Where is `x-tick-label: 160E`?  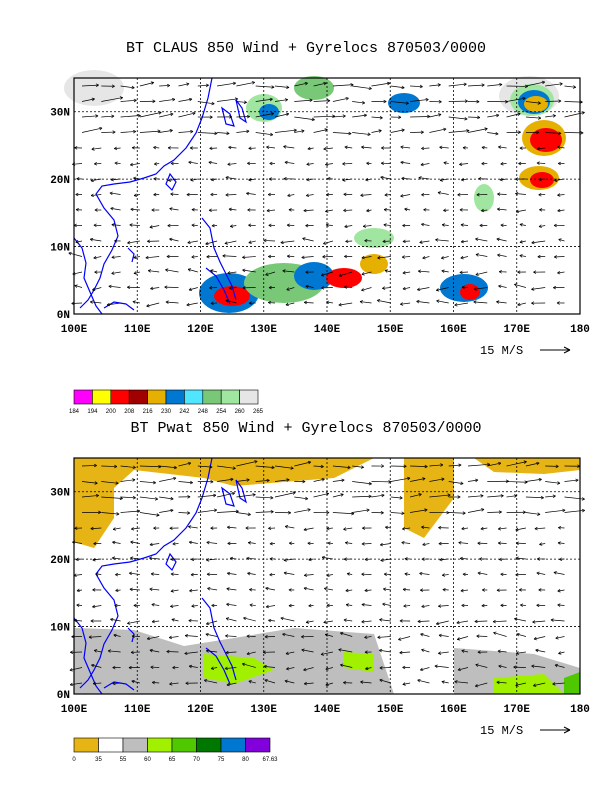
x-tick-label: 160E is located at coordinates (453, 710).